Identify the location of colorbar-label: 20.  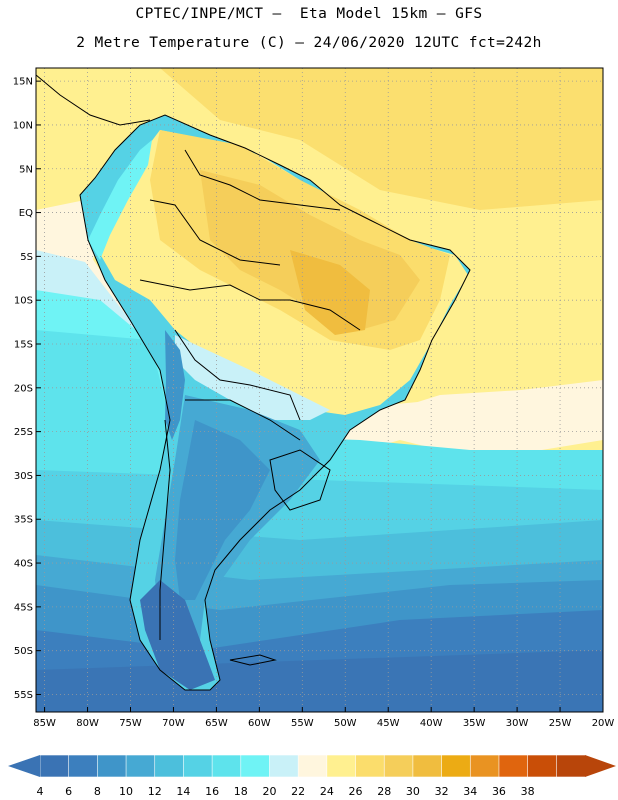
(269, 791).